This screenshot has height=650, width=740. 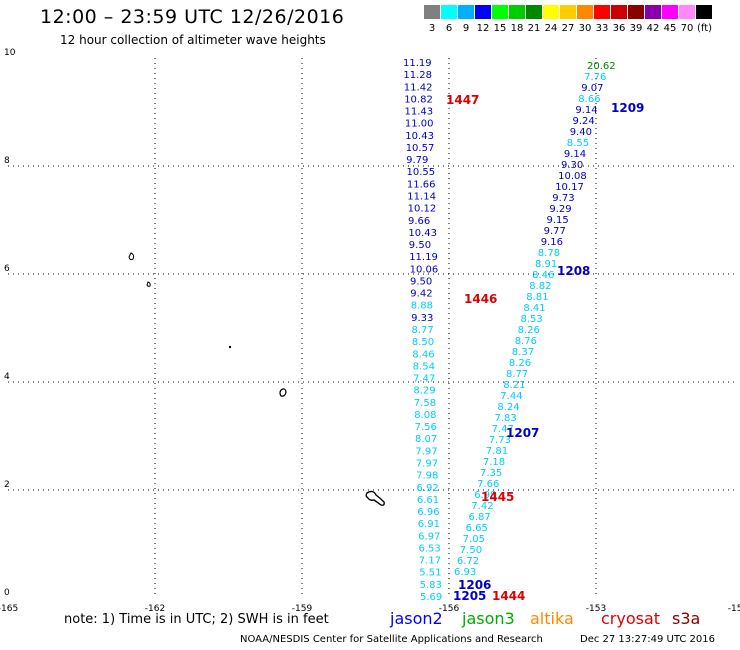 What do you see at coordinates (477, 528) in the screenshot?
I see `wave-height-label: 6.65` at bounding box center [477, 528].